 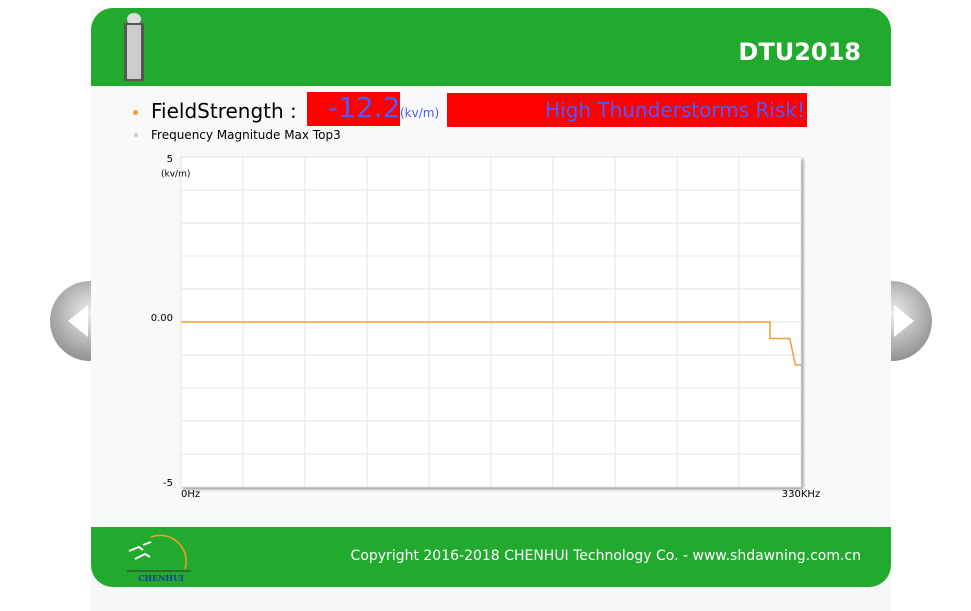 What do you see at coordinates (491, 343) in the screenshot?
I see `data-line` at bounding box center [491, 343].